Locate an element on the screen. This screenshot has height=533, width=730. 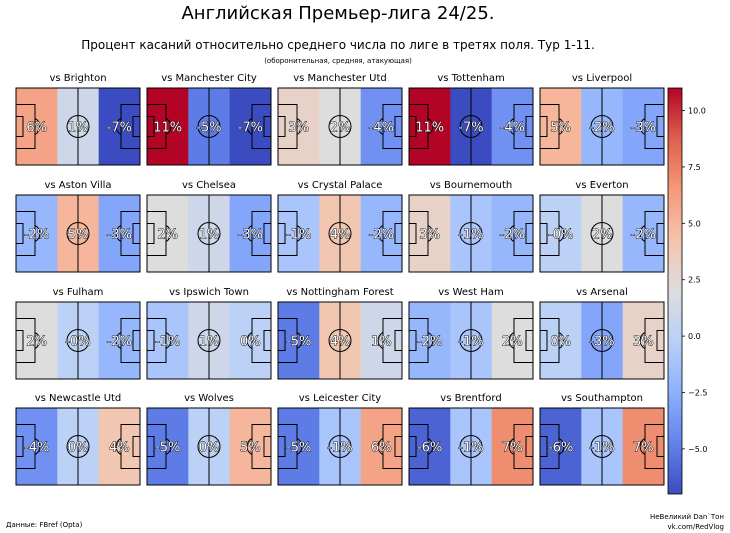
colorbar-tick-label: −2.5 is located at coordinates (697, 393).